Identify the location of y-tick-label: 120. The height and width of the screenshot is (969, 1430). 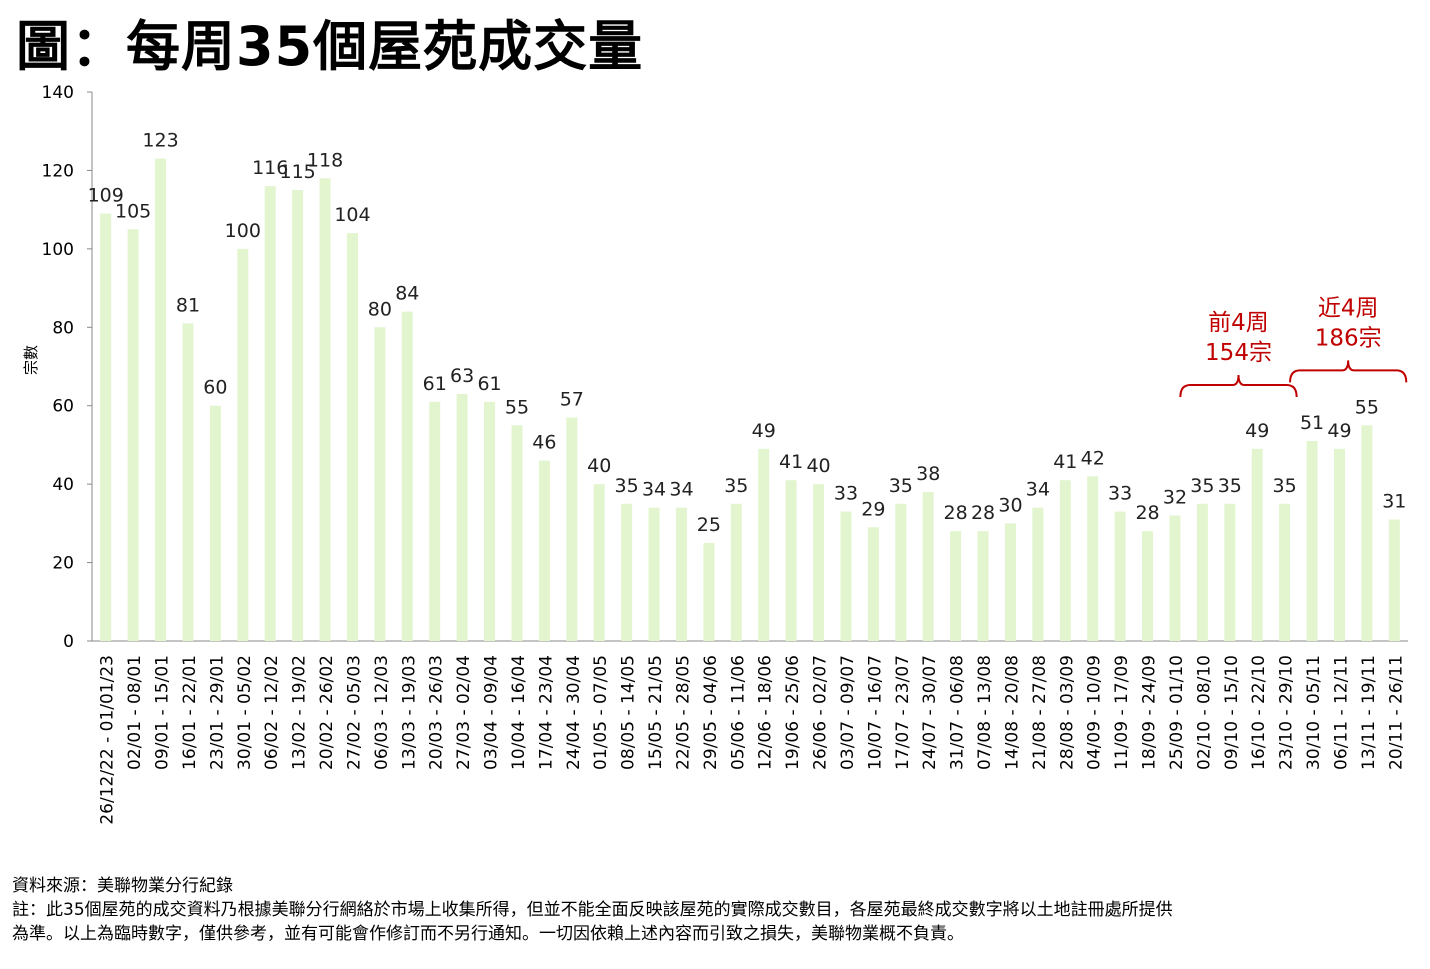
(58, 171).